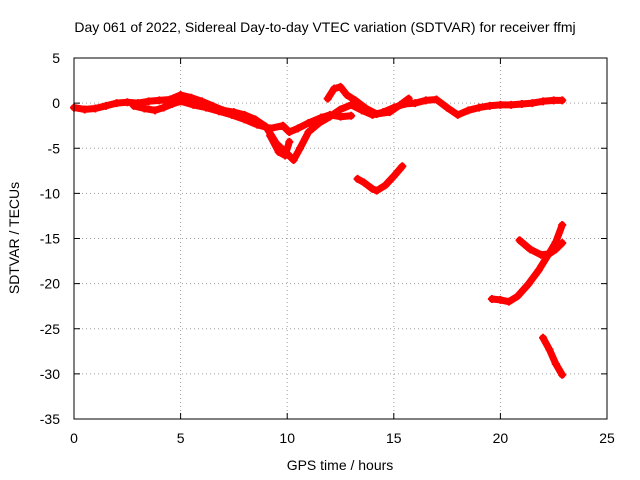 Image resolution: width=640 pixels, height=480 pixels. I want to click on y-tick-label: -5, so click(54, 148).